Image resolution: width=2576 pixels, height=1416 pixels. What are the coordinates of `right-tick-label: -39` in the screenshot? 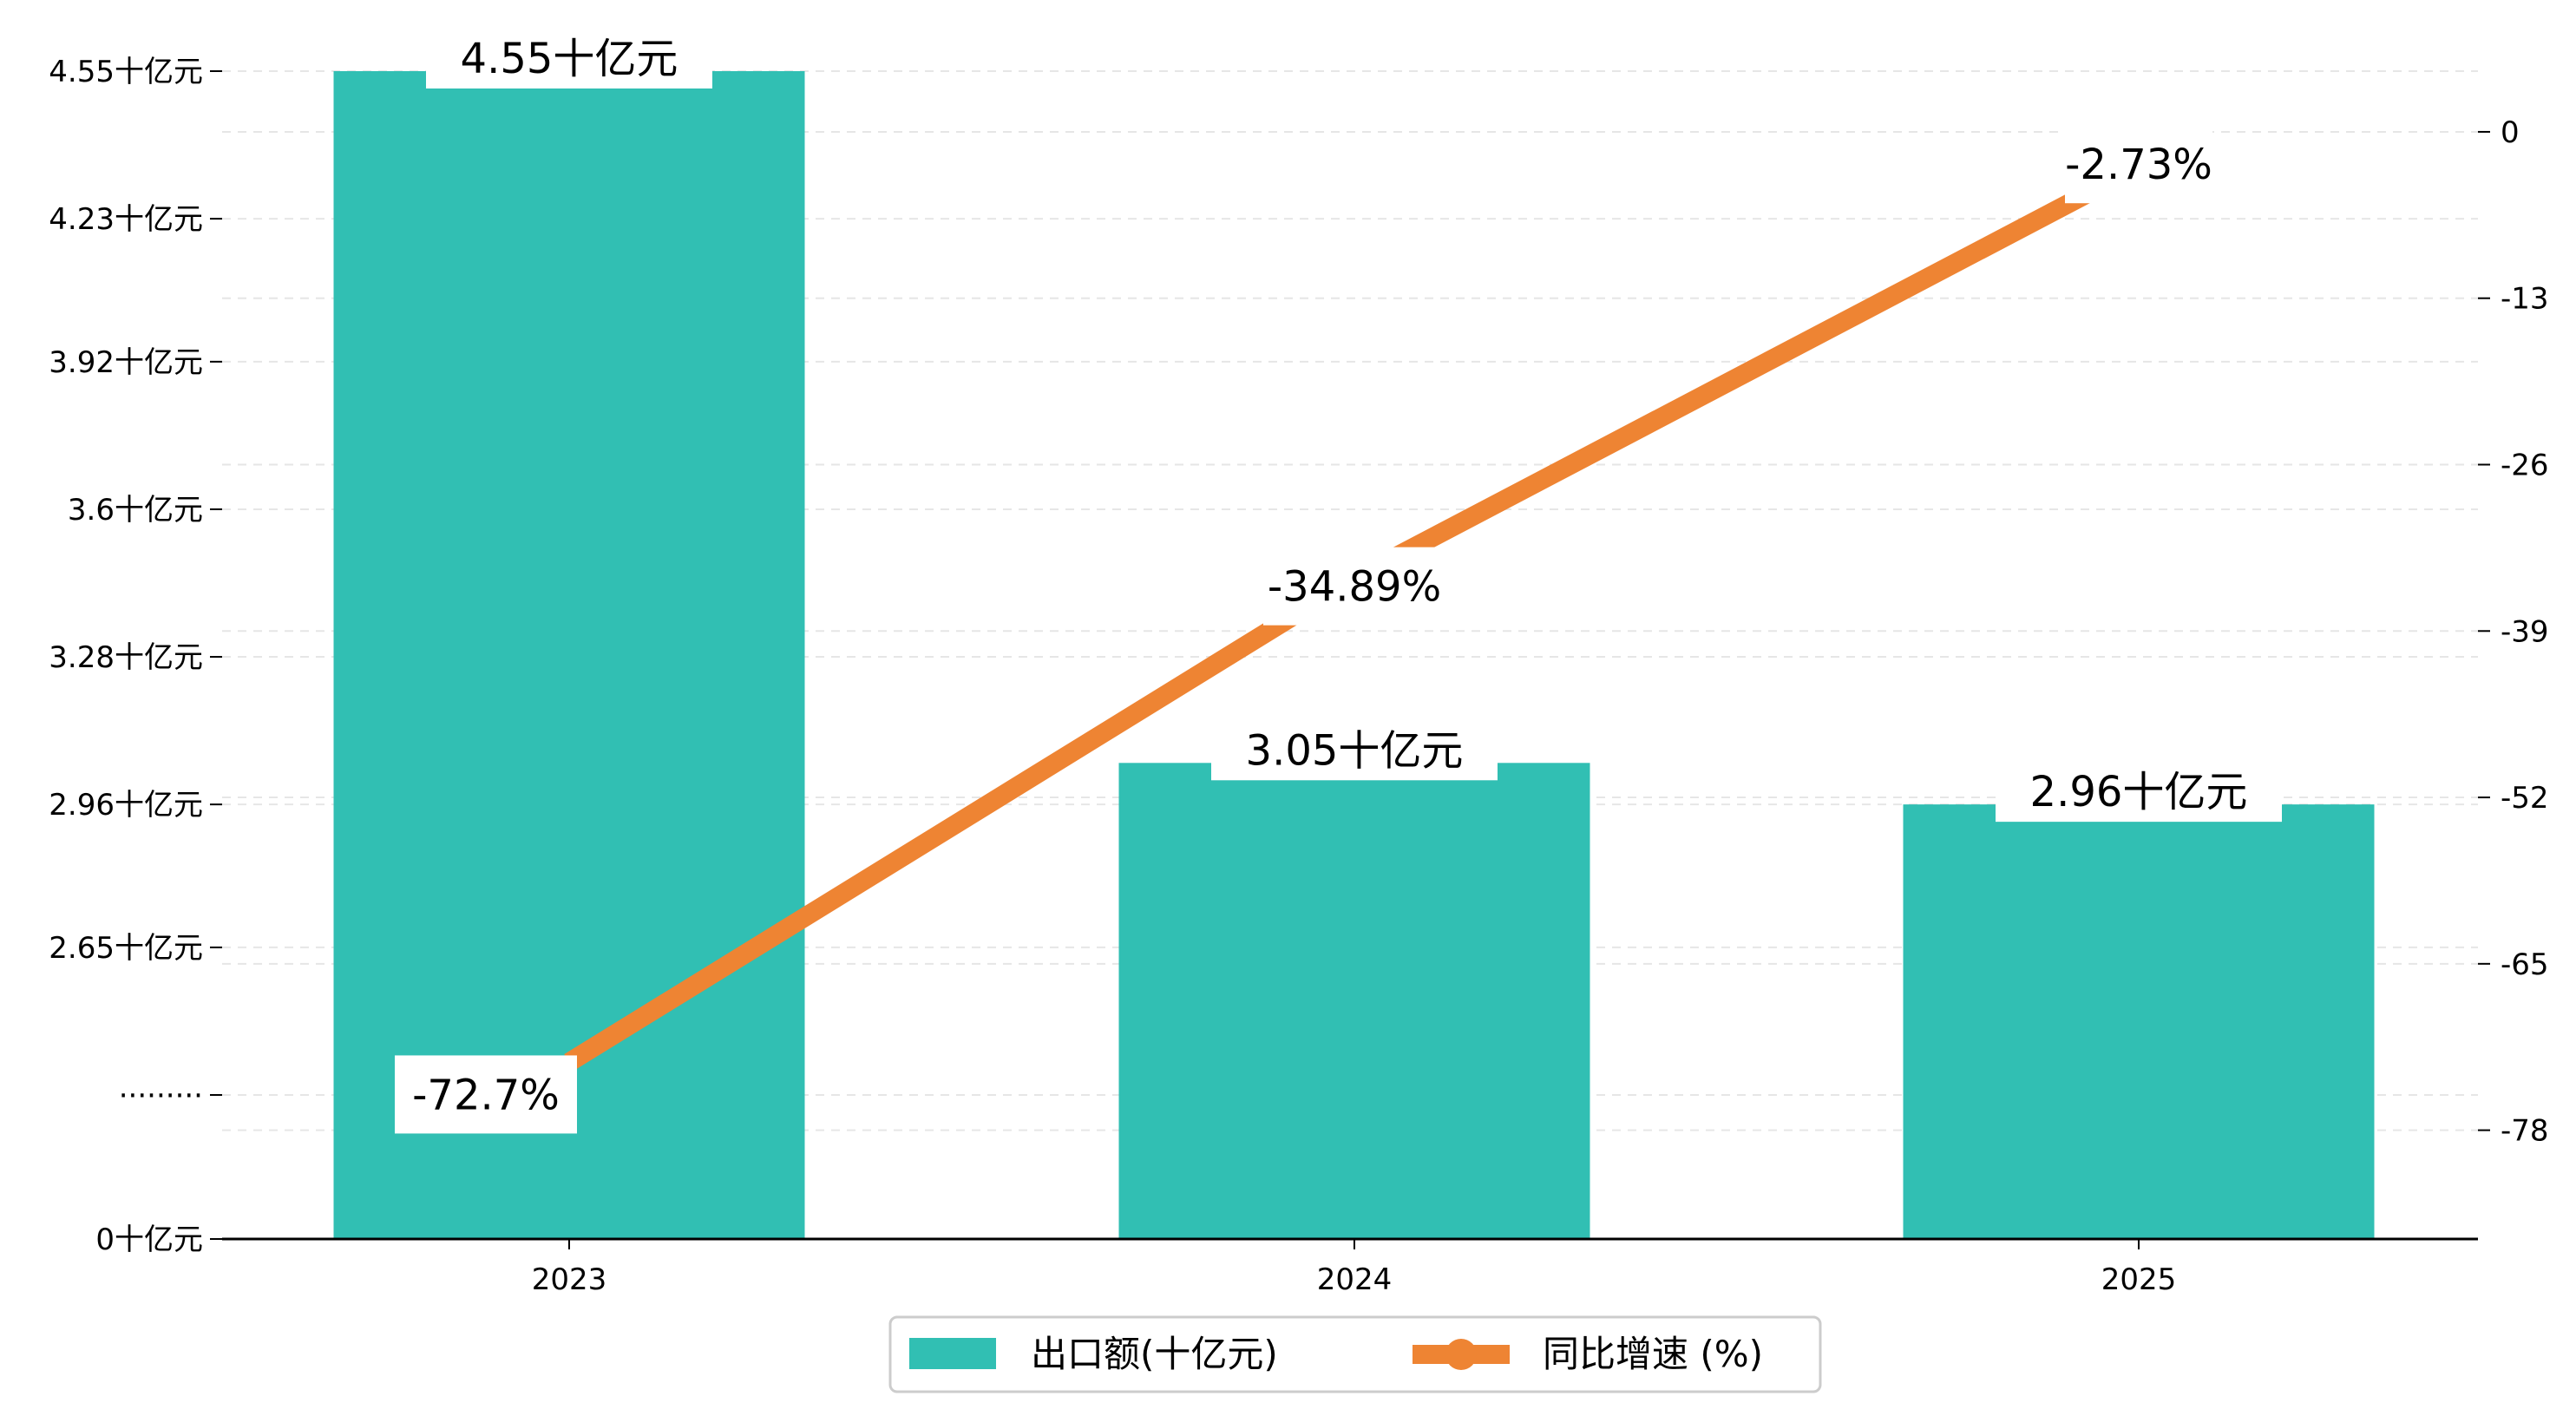 It's located at (2525, 631).